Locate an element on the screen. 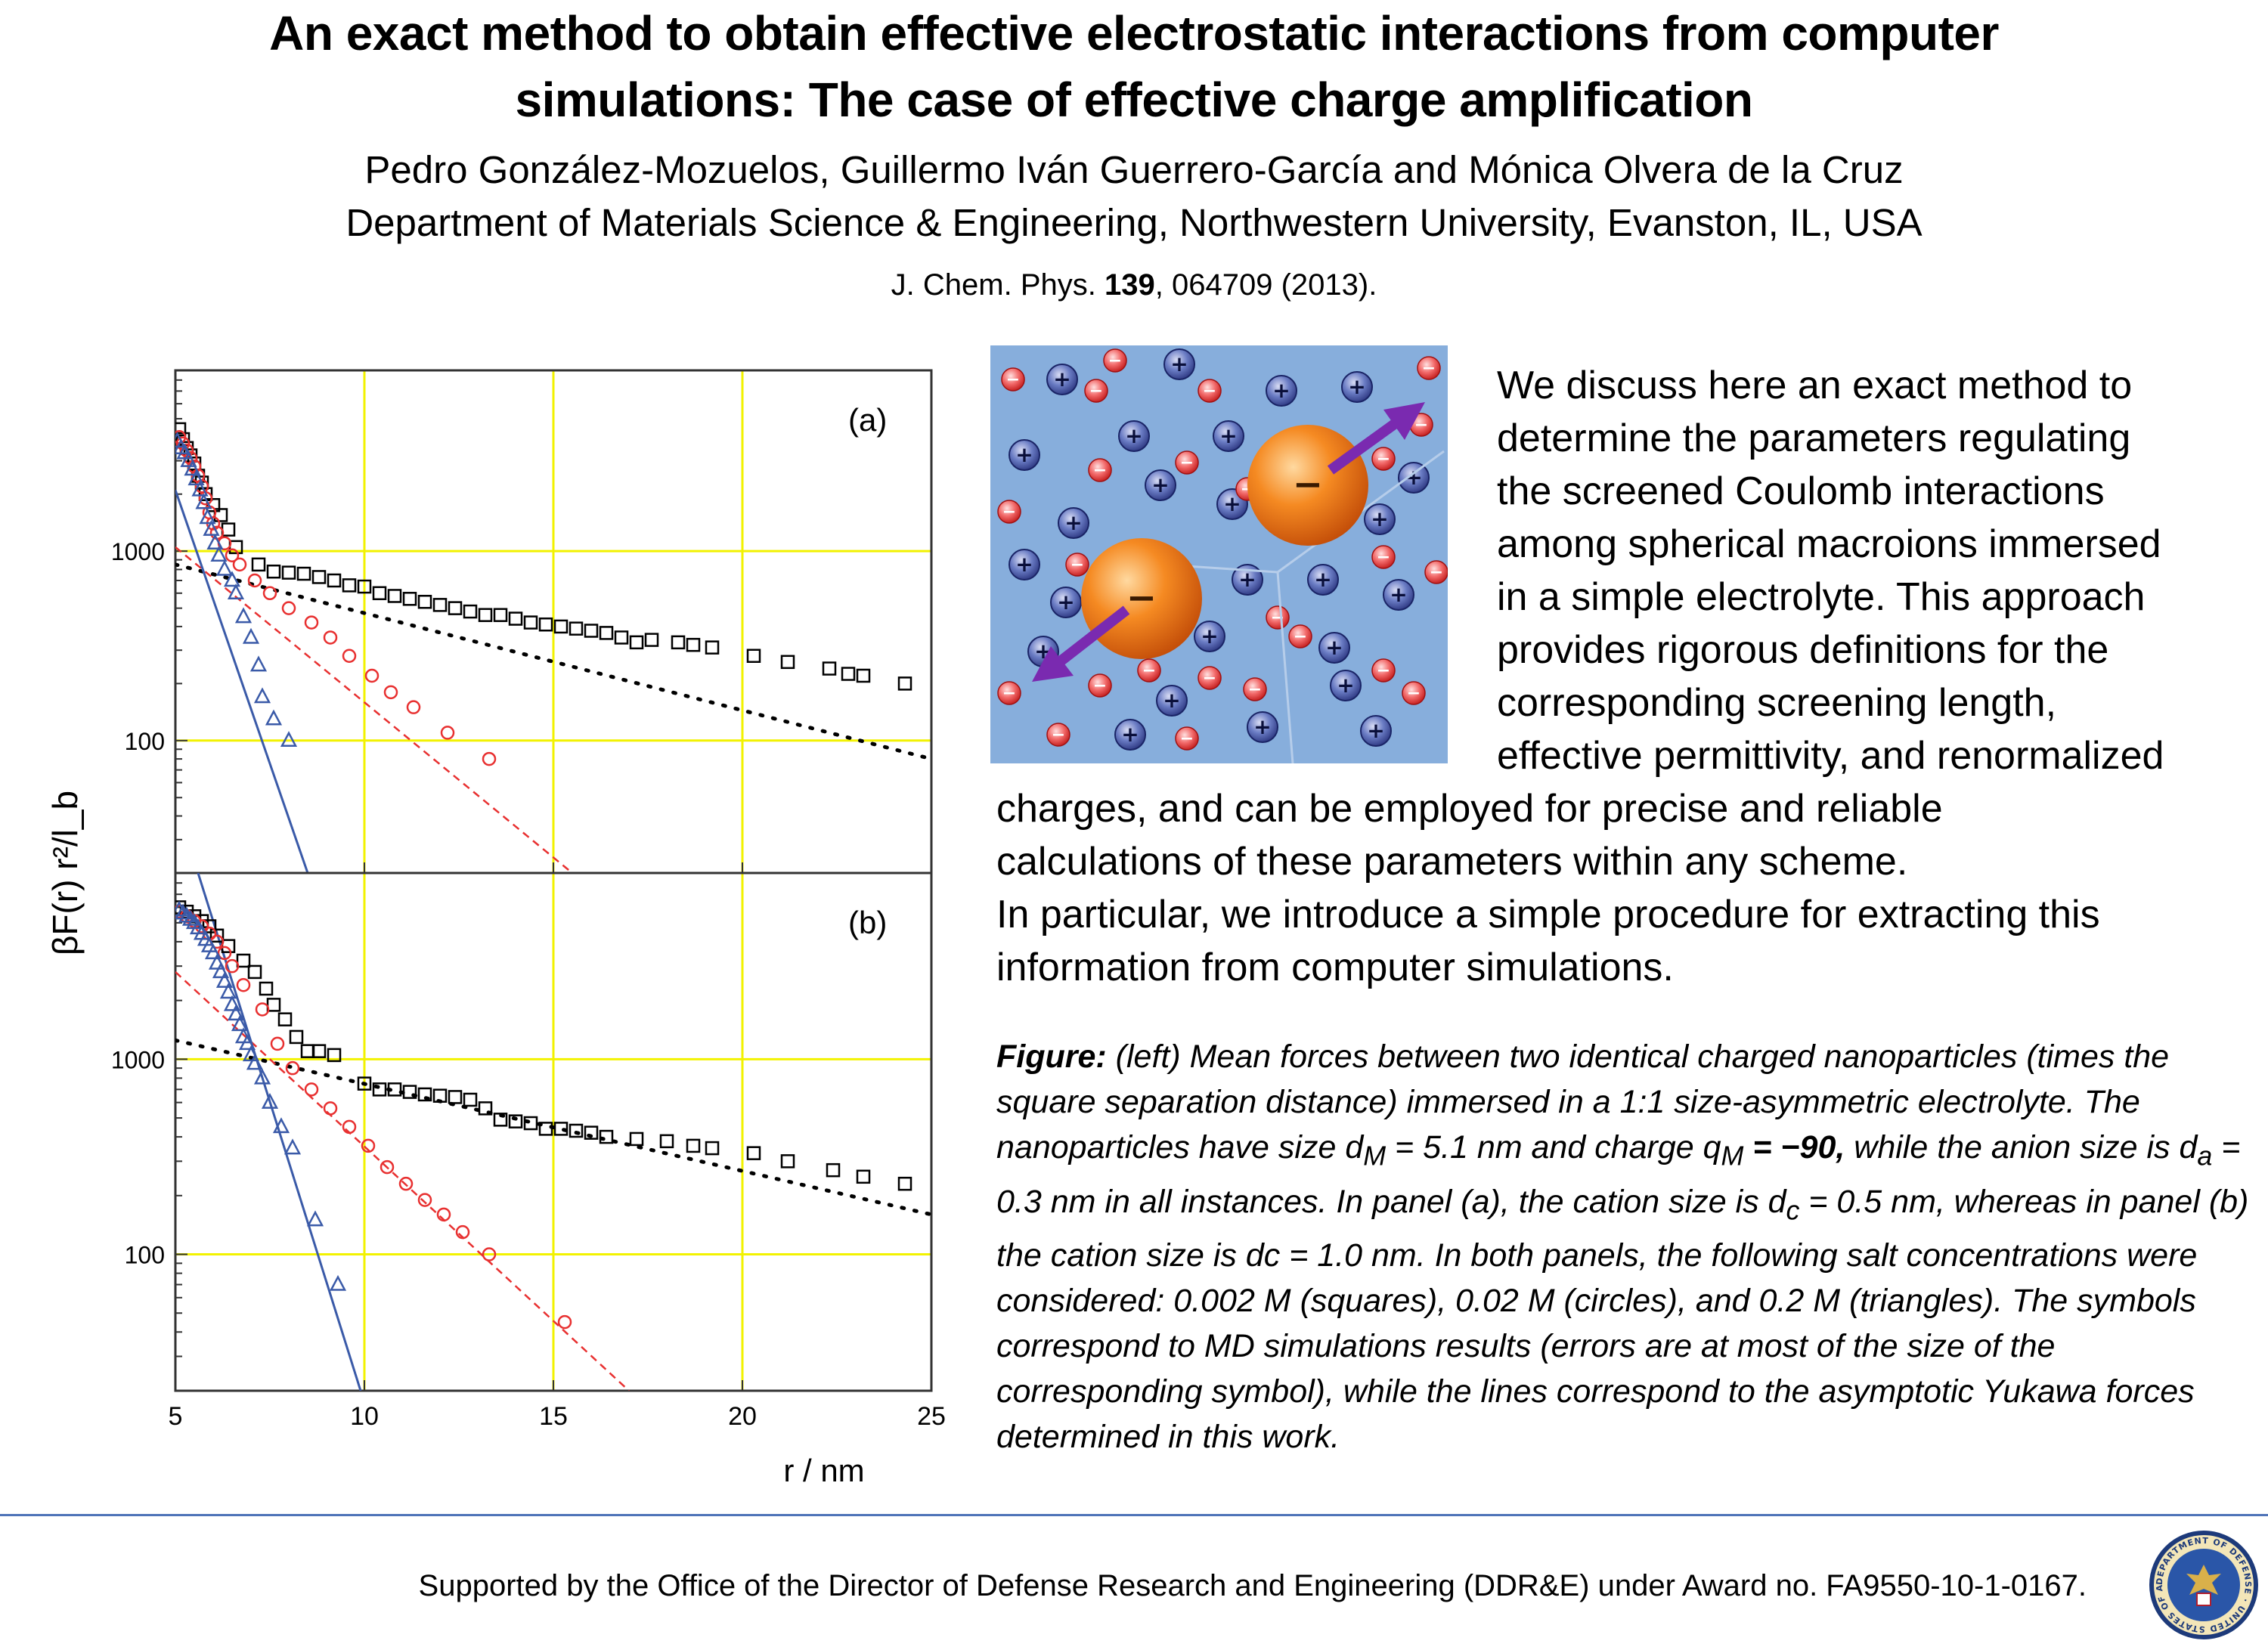  panel-label: (a) is located at coordinates (867, 420).